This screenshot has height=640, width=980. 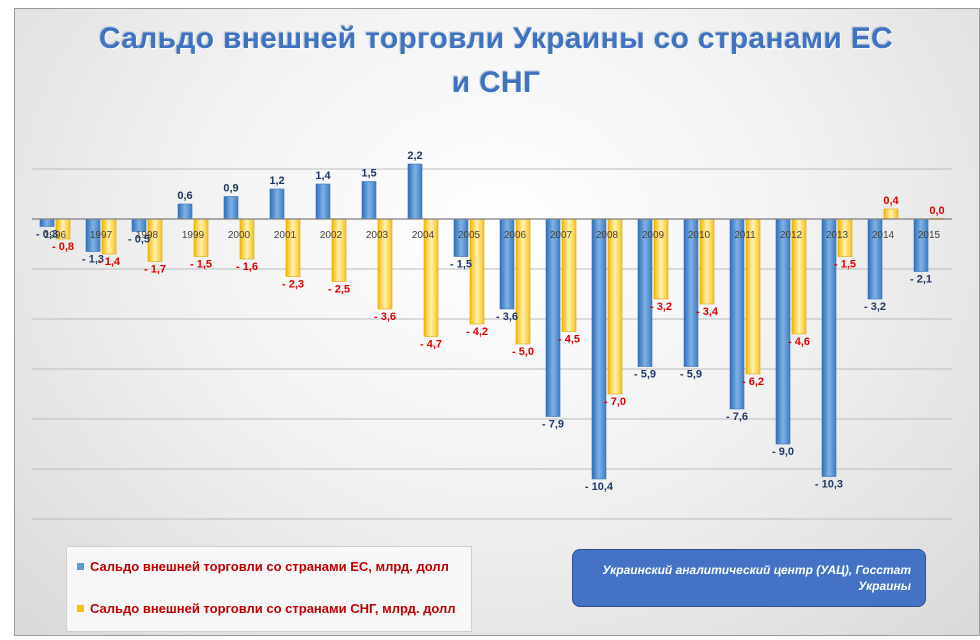 I want to click on category-label: 2001, so click(x=285, y=235).